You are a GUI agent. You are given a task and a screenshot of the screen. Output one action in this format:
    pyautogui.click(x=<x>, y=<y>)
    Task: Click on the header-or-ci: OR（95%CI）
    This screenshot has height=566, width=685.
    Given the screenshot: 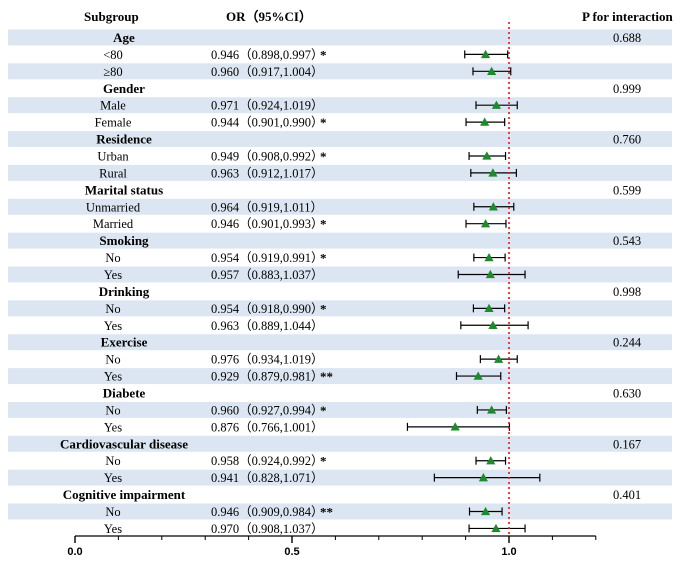 What is the action you would take?
    pyautogui.click(x=269, y=16)
    